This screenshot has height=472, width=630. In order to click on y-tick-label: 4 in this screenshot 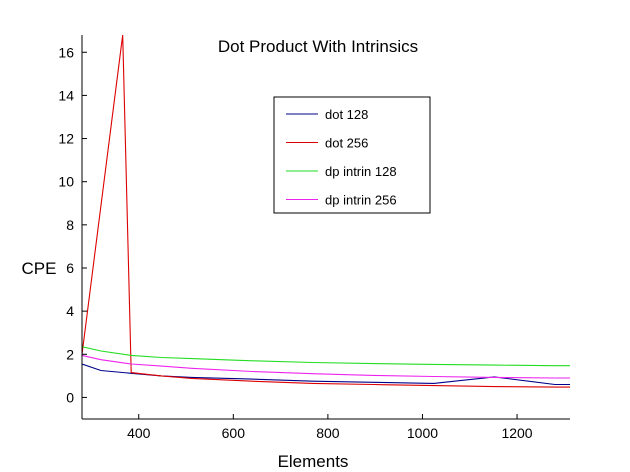, I will do `click(70, 311)`.